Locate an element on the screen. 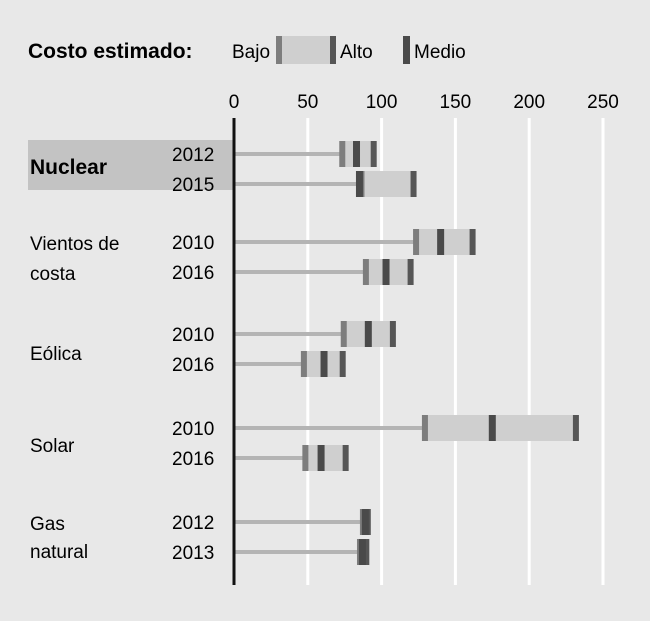  legend-range-swatch is located at coordinates (306, 50).